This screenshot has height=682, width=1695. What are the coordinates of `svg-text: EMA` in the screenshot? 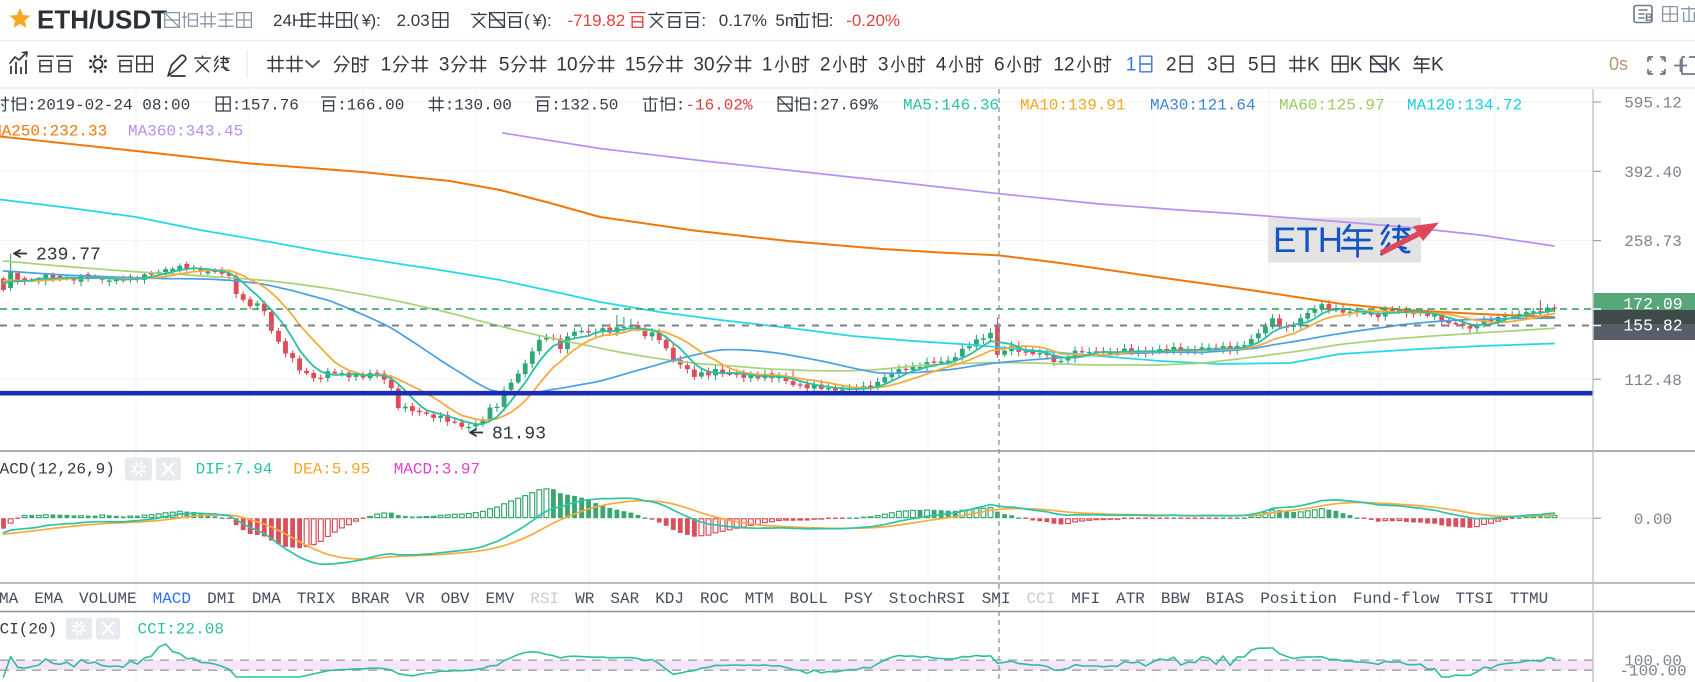 It's located at (48, 599).